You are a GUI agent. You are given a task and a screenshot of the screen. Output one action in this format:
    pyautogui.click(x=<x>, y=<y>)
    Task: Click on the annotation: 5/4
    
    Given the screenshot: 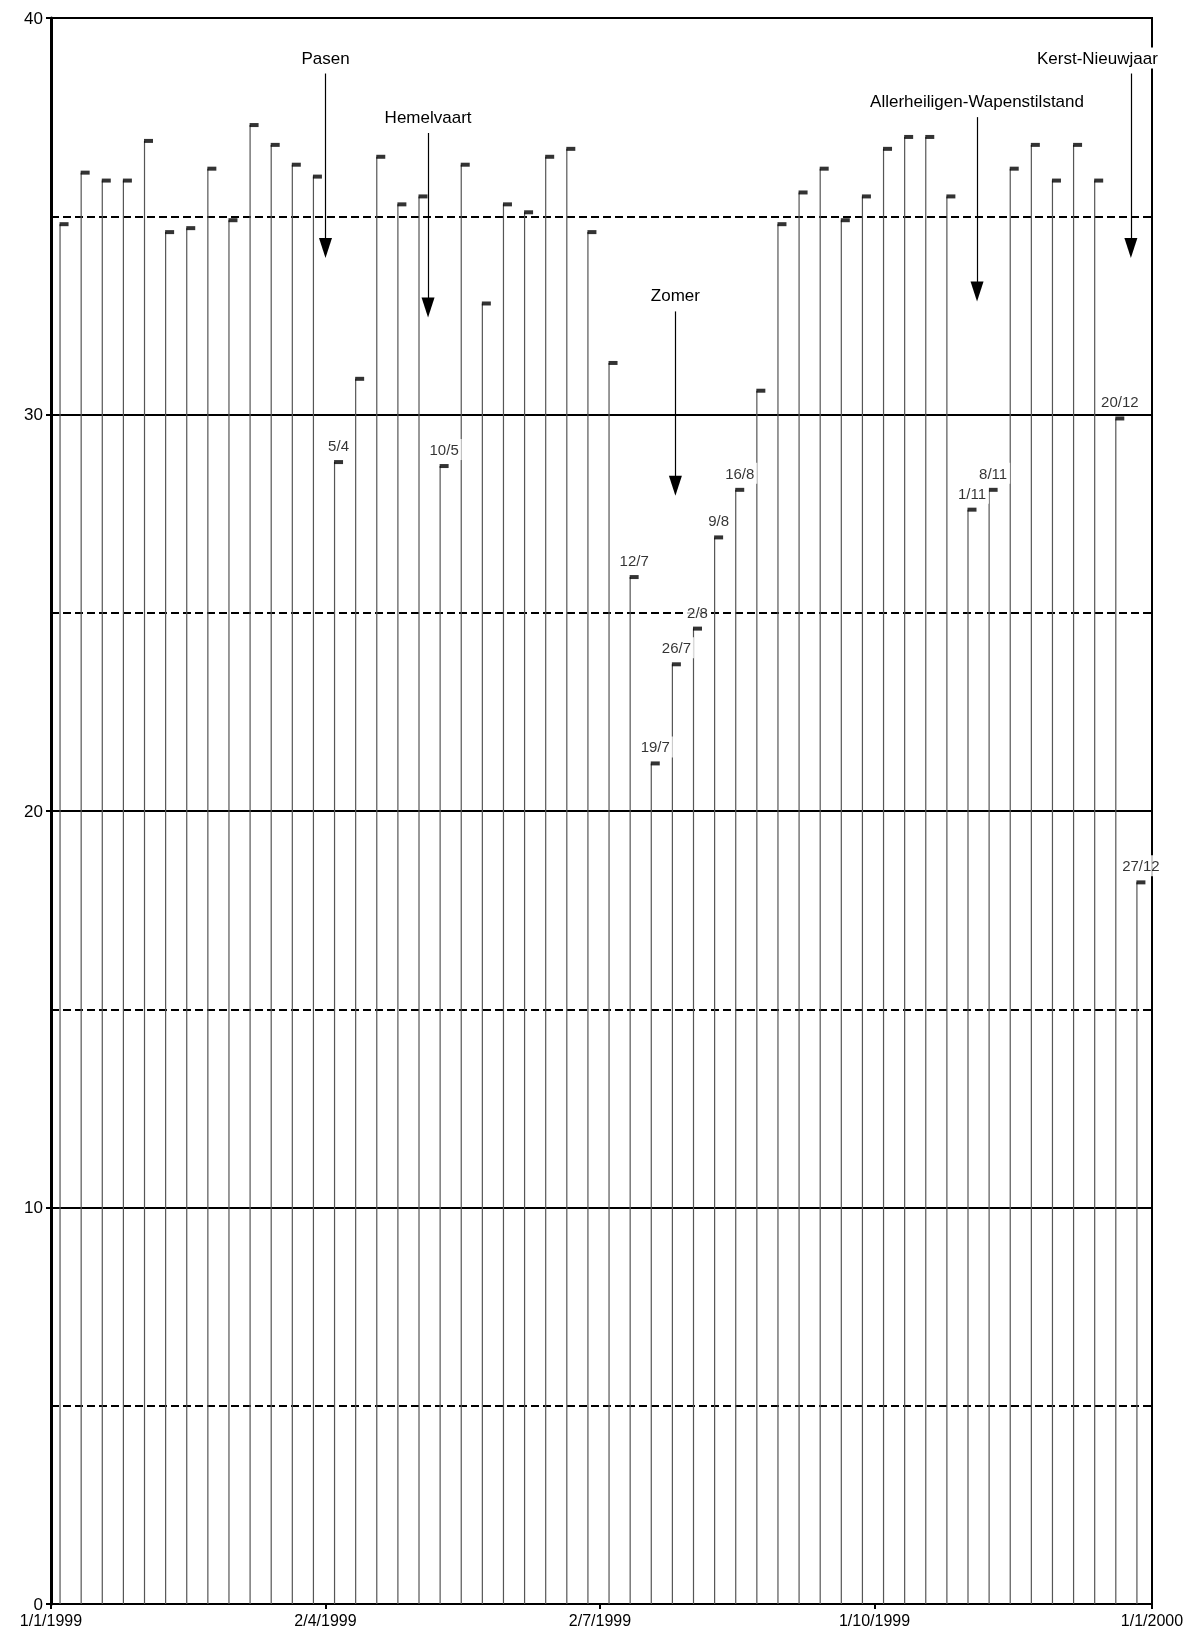 What is the action you would take?
    pyautogui.click(x=338, y=446)
    